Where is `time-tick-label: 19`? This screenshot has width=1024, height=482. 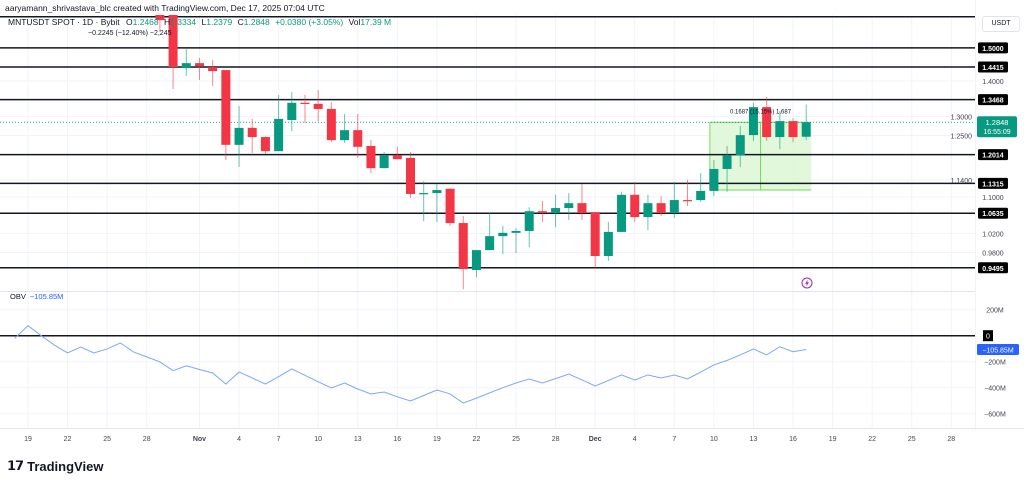 time-tick-label: 19 is located at coordinates (28, 439).